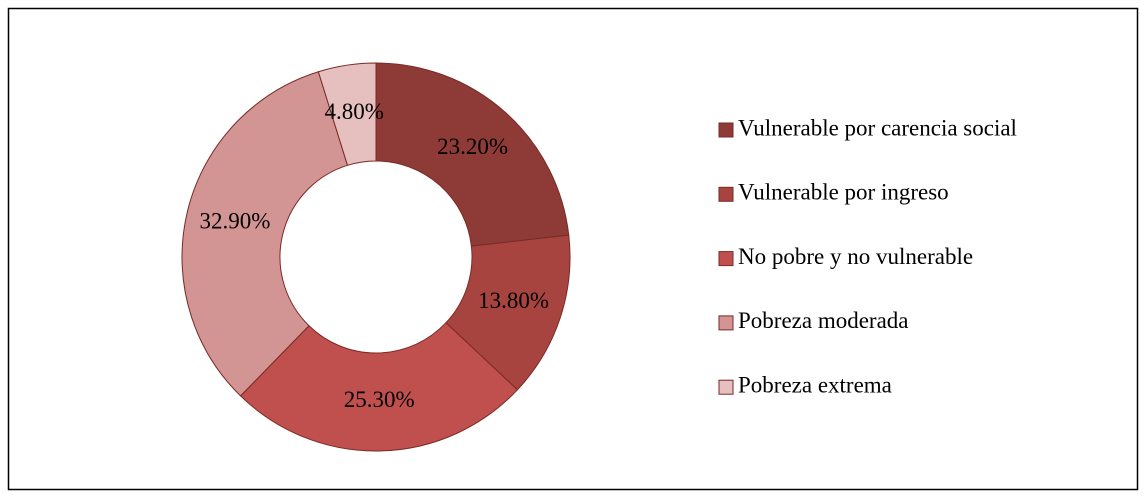 The image size is (1146, 503). I want to click on legend-label: Vulnerable por carencia social, so click(877, 127).